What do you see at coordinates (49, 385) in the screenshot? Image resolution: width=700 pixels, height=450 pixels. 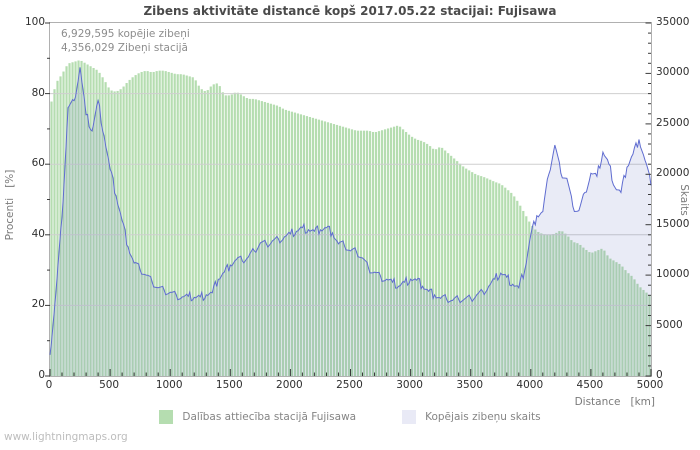 I see `x-axis-tick-label: 0` at bounding box center [49, 385].